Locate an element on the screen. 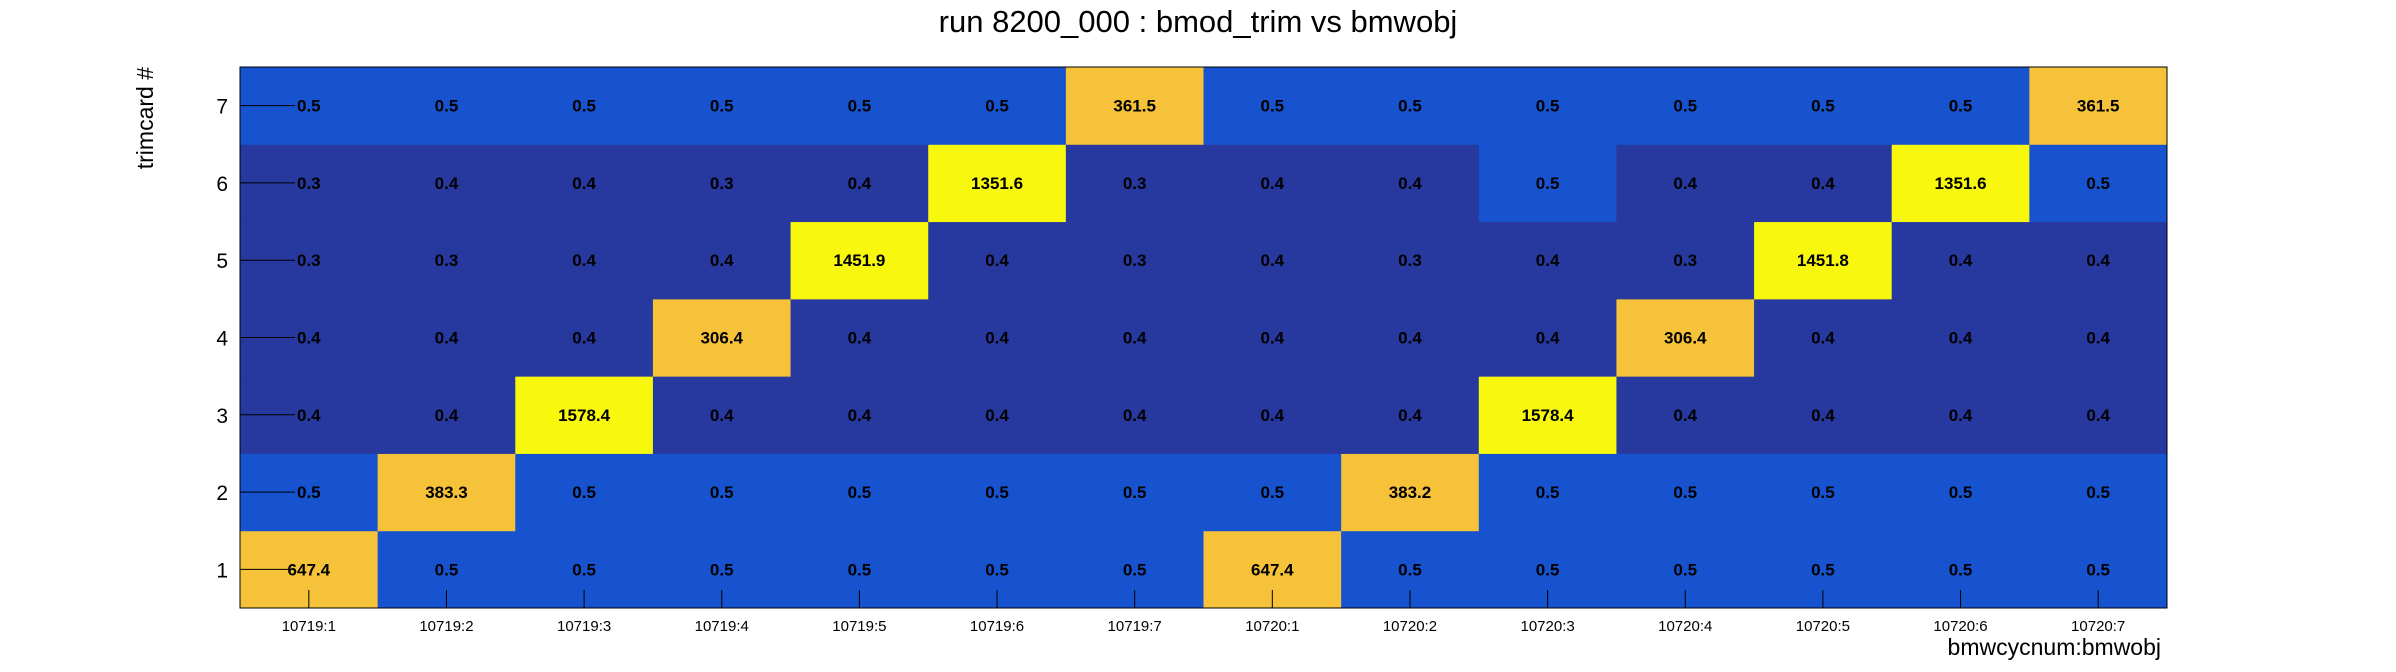 This screenshot has height=672, width=2396. chart-title: run 8200_000 : bmod_trim vs bmwobj is located at coordinates (1198, 21).